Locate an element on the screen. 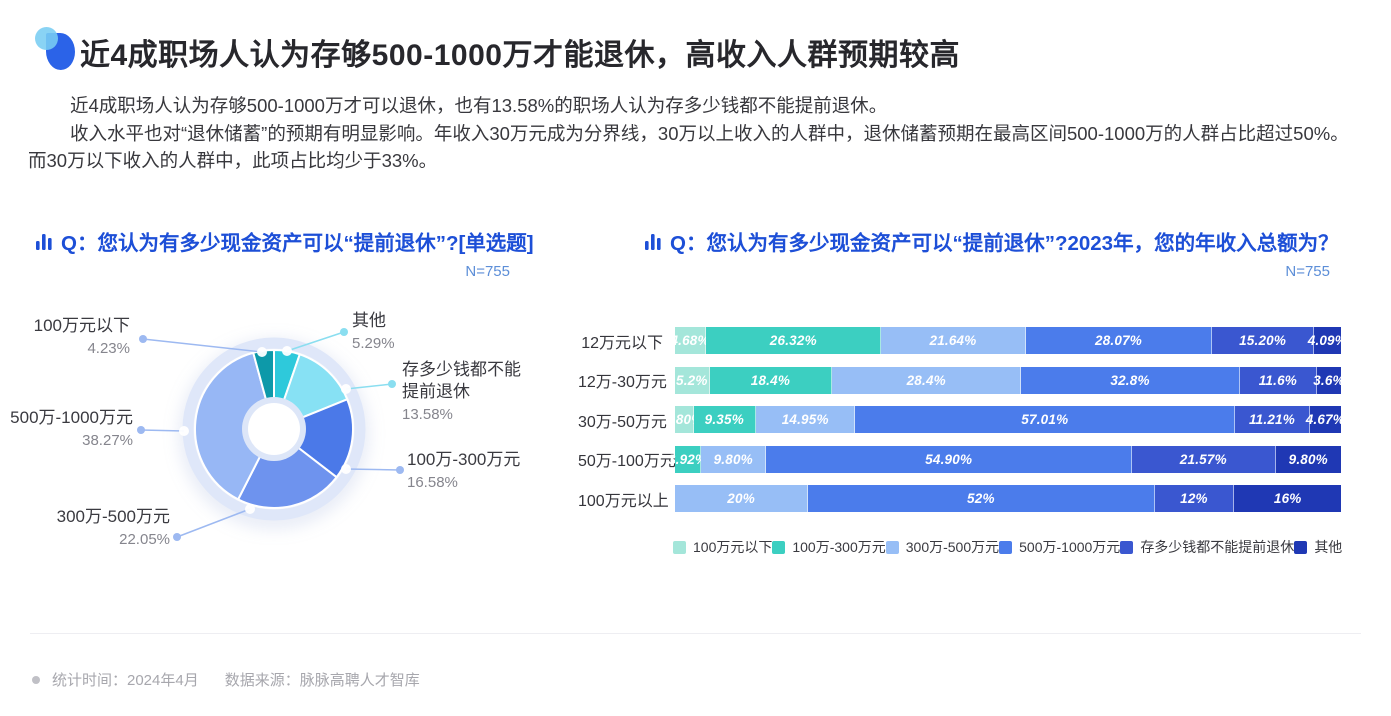 The height and width of the screenshot is (716, 1391). bar-segment-value: 12% is located at coordinates (1194, 499).